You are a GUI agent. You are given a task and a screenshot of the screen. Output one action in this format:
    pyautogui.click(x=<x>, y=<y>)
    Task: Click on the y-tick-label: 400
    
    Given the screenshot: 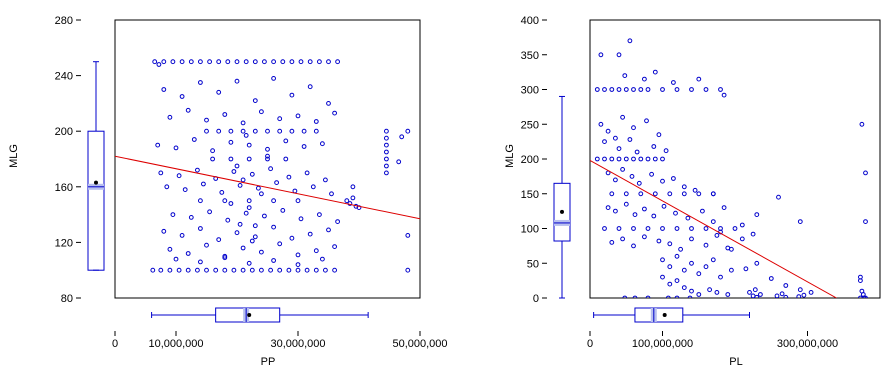 What is the action you would take?
    pyautogui.click(x=530, y=21)
    